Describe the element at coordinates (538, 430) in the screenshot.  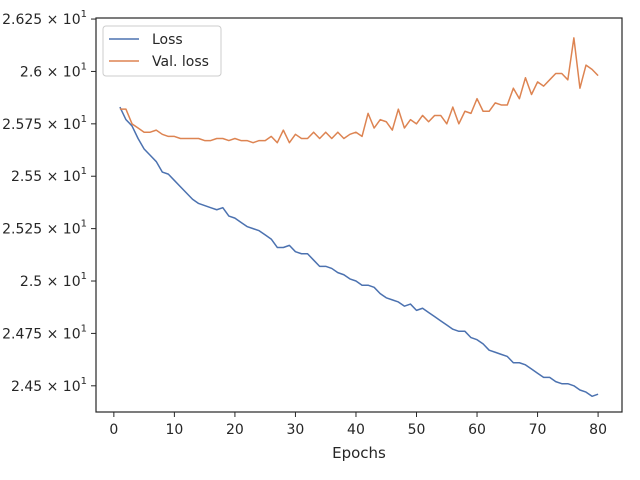
I see `x-tick-label: 70` at that location.